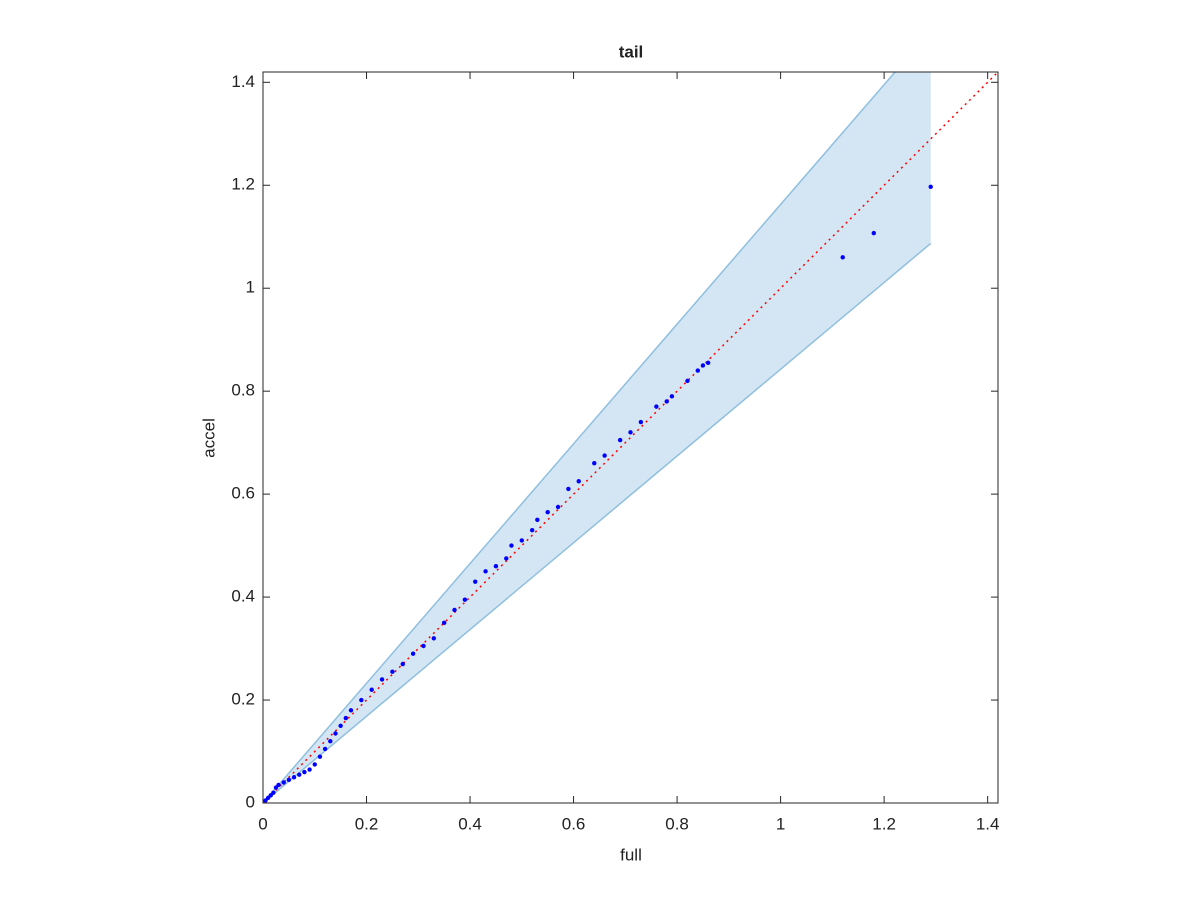 Image resolution: width=1200 pixels, height=900 pixels. Describe the element at coordinates (243, 81) in the screenshot. I see `y-tick-label: 1.4` at that location.